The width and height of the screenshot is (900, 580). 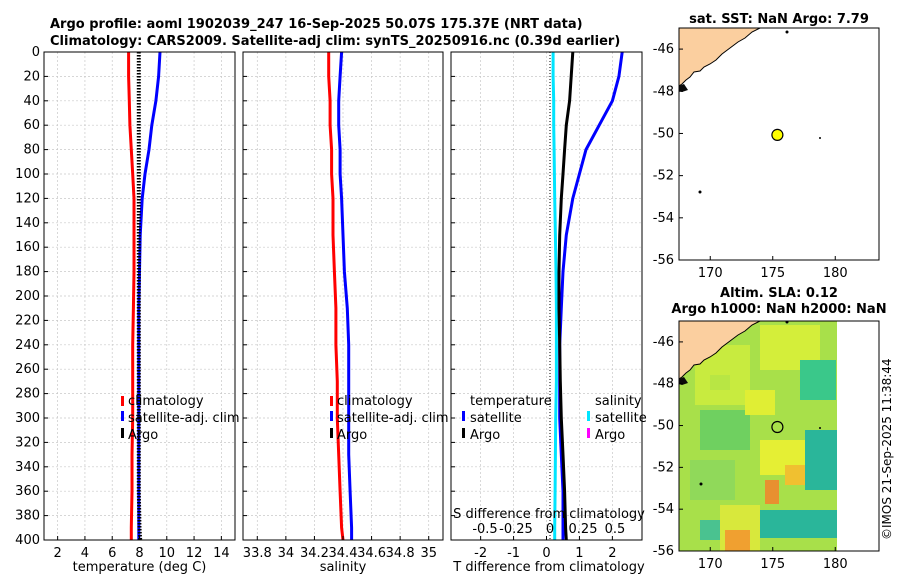 I want to click on legend-swatch-s-argo, so click(x=588, y=433).